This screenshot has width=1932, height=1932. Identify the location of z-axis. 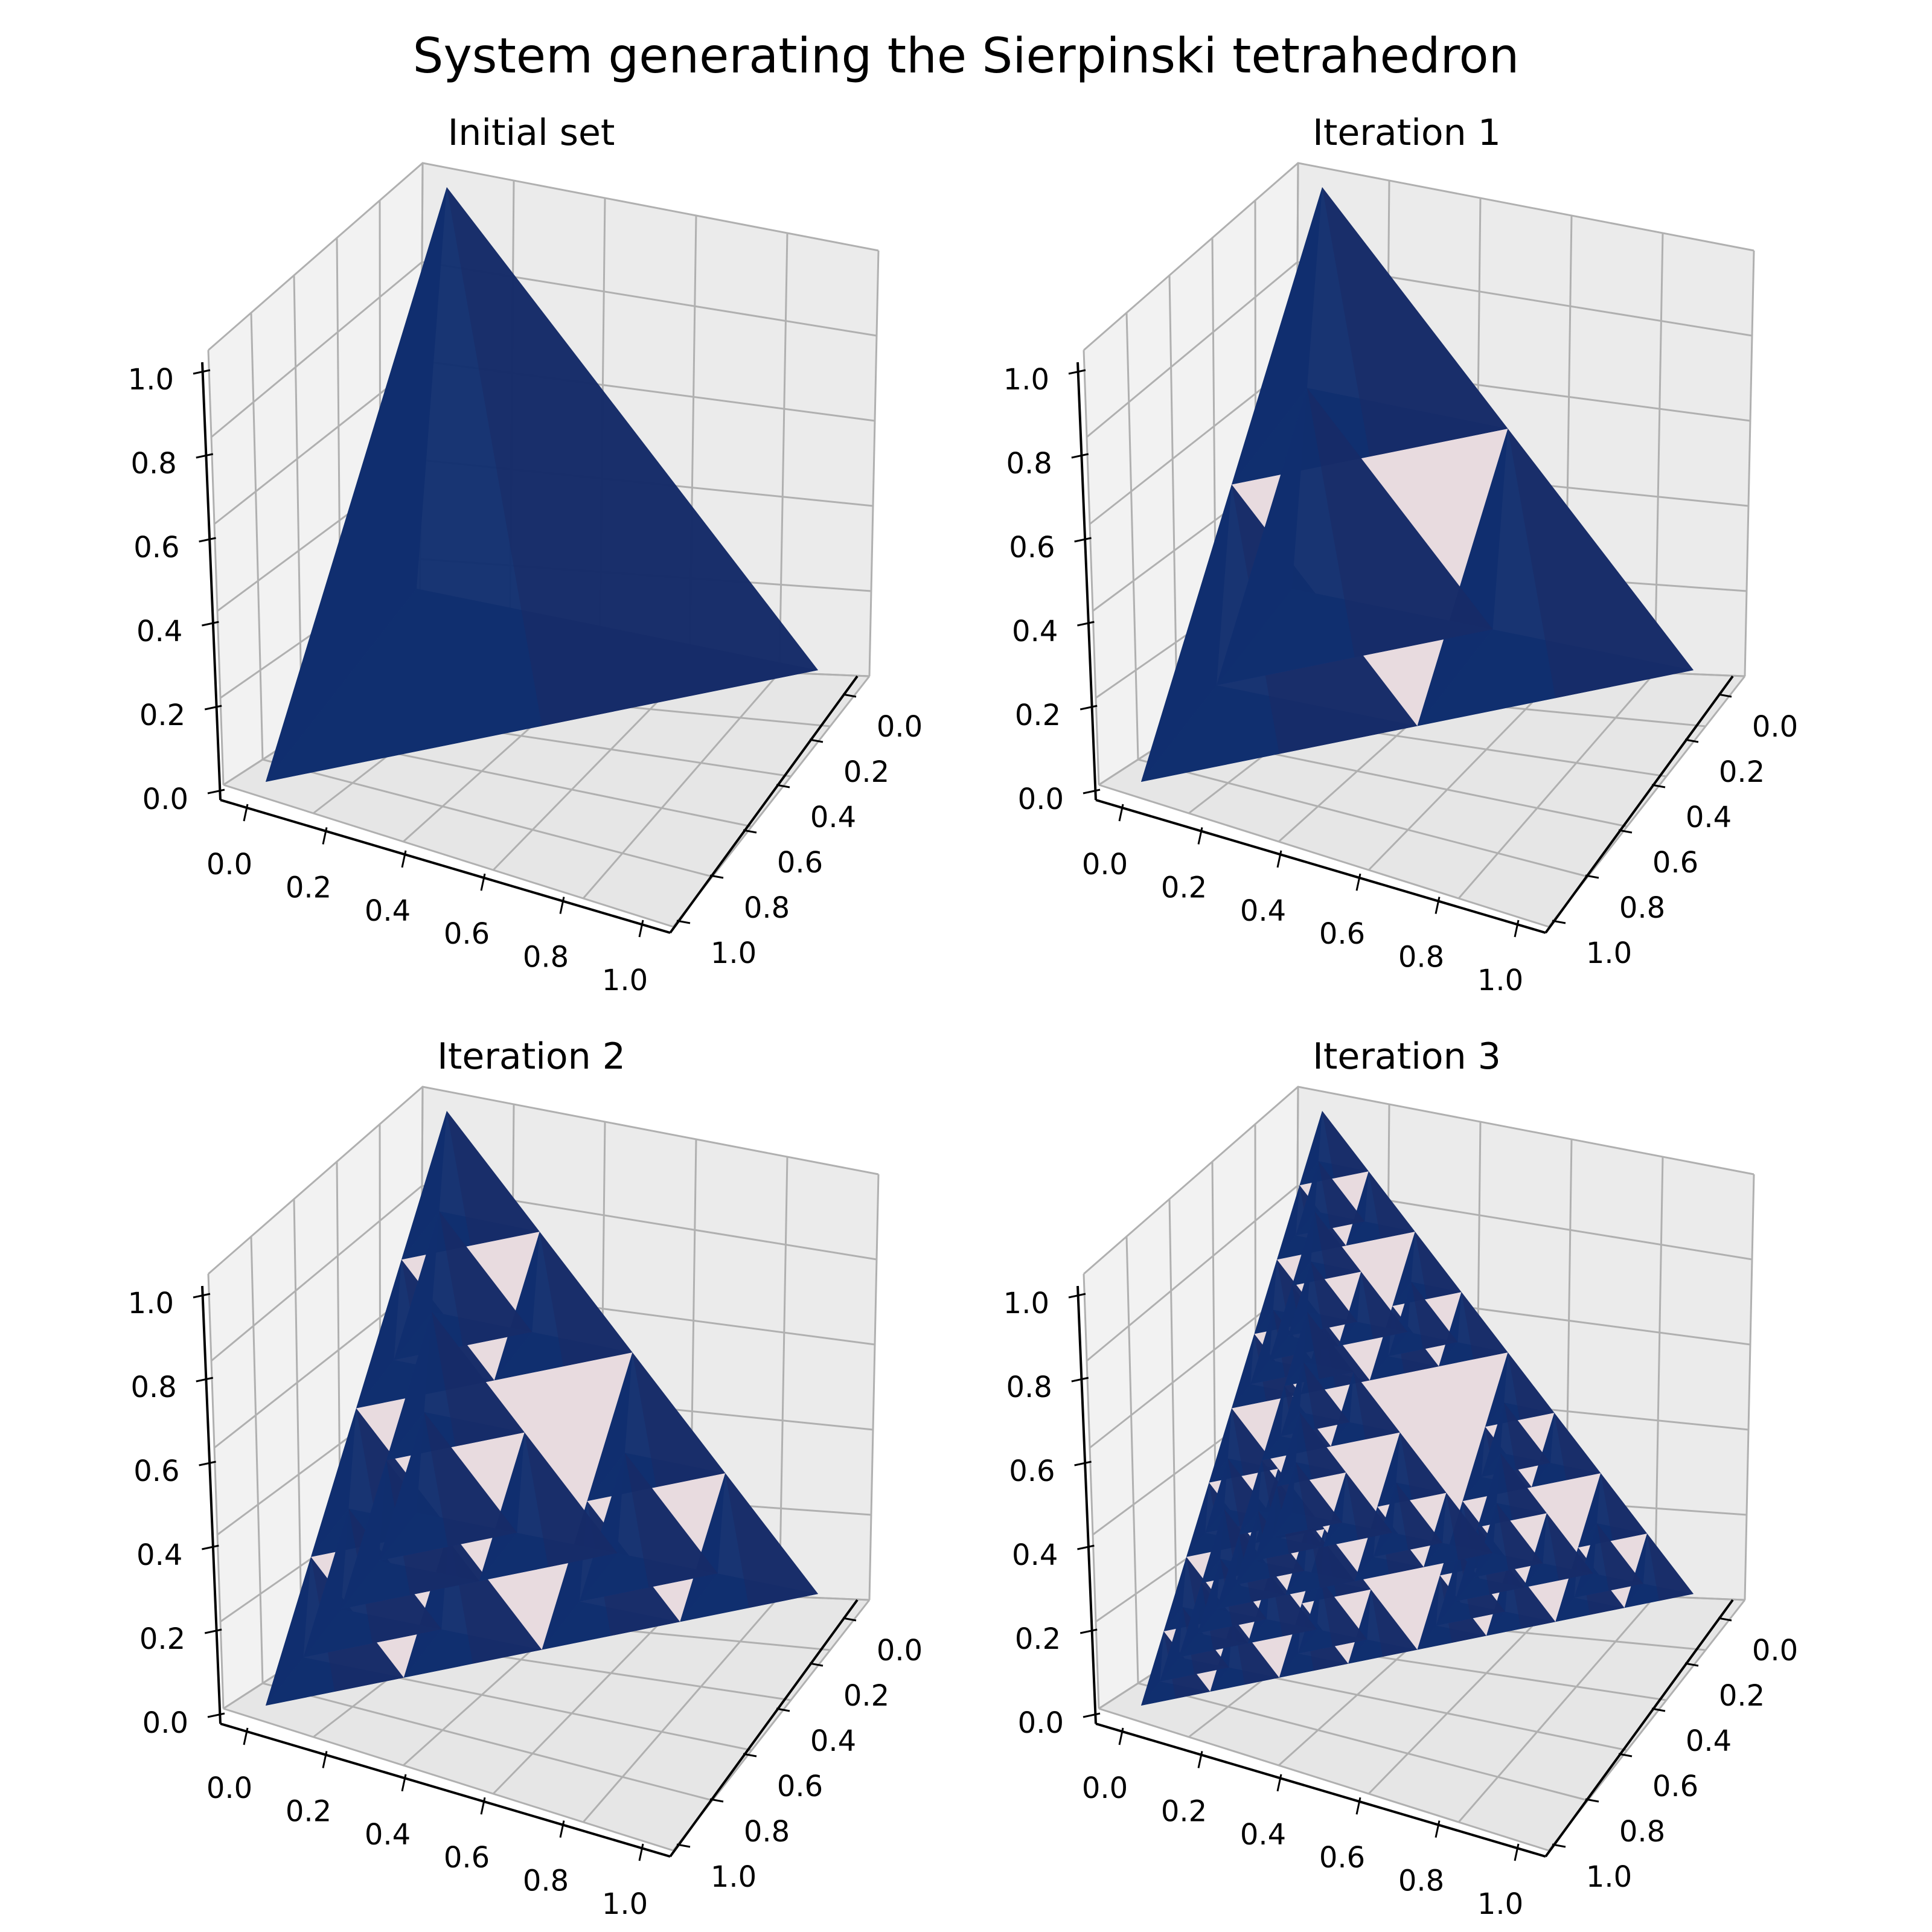
(211, 1504).